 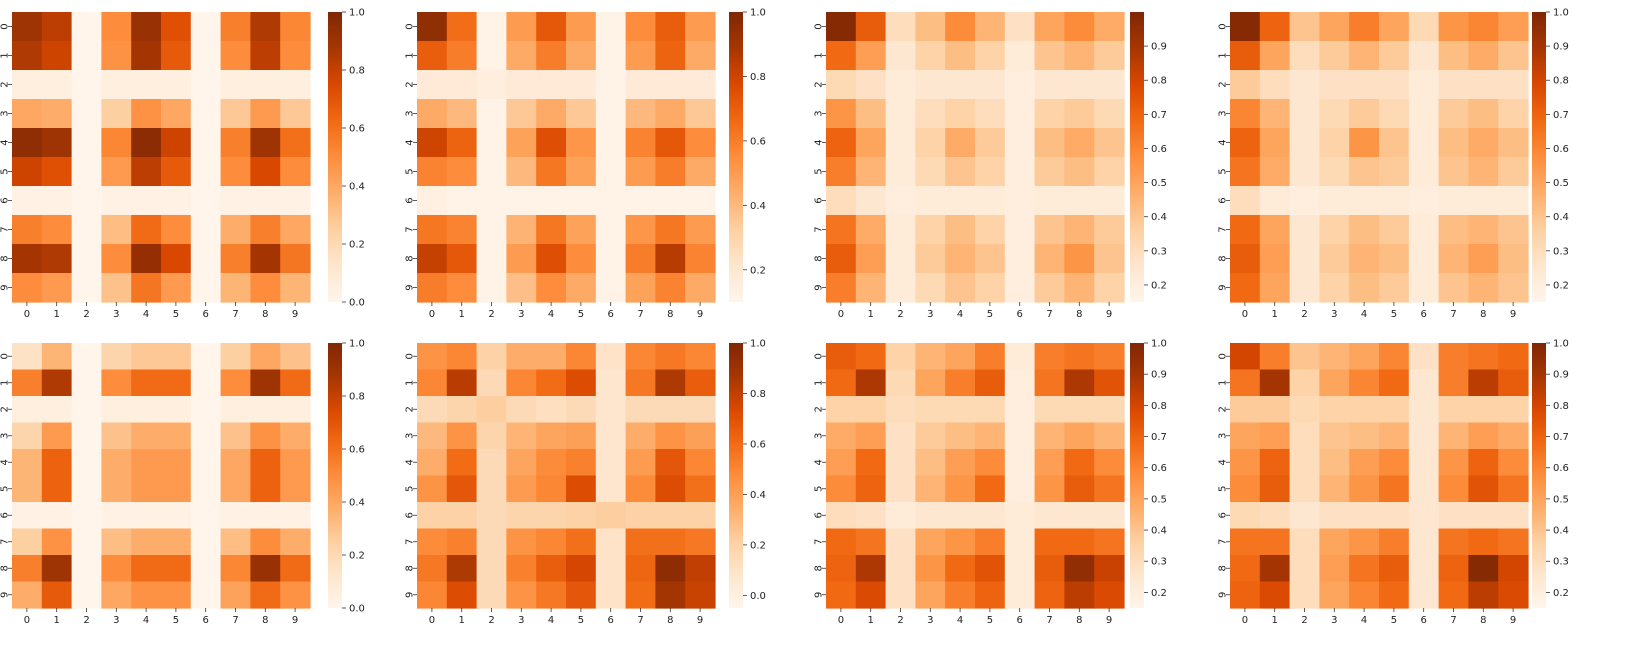 I want to click on x-tick-label: 5, so click(x=581, y=314).